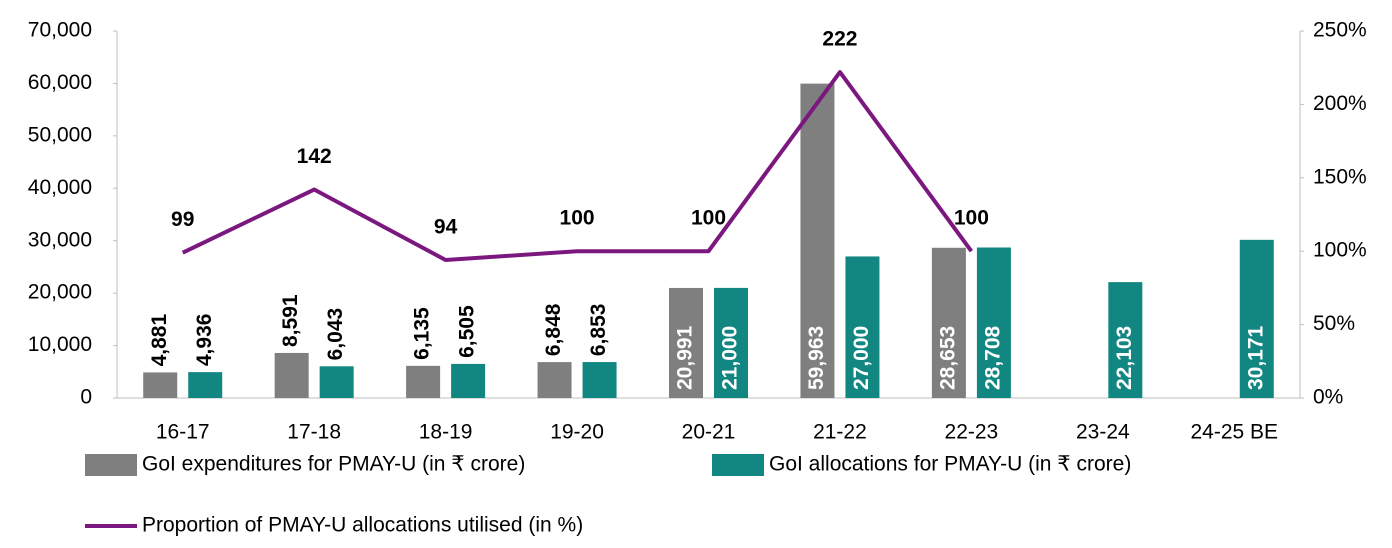 This screenshot has width=1392, height=548. I want to click on data-label: 6,848, so click(553, 329).